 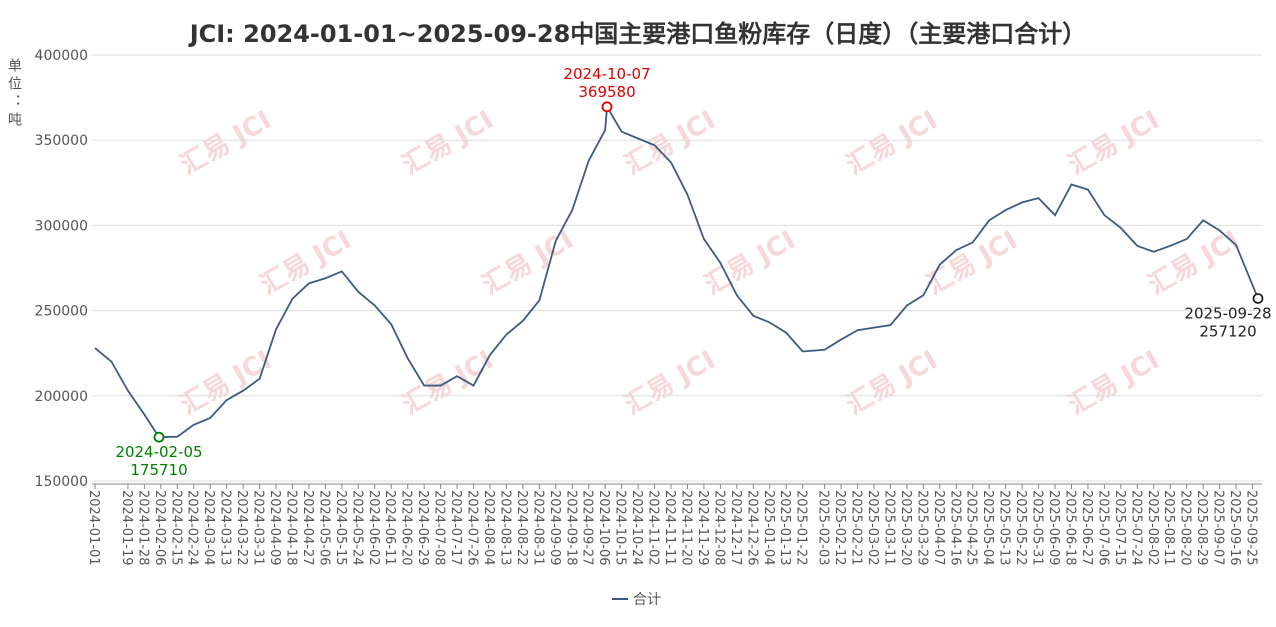 I want to click on x-tick-label: 2024-04-09, so click(x=274, y=528).